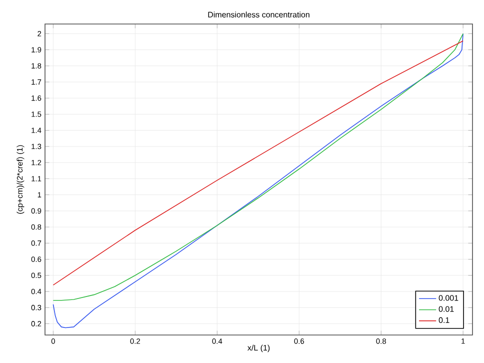  What do you see at coordinates (259, 348) in the screenshot?
I see `x-axis-title: x/L (1)` at bounding box center [259, 348].